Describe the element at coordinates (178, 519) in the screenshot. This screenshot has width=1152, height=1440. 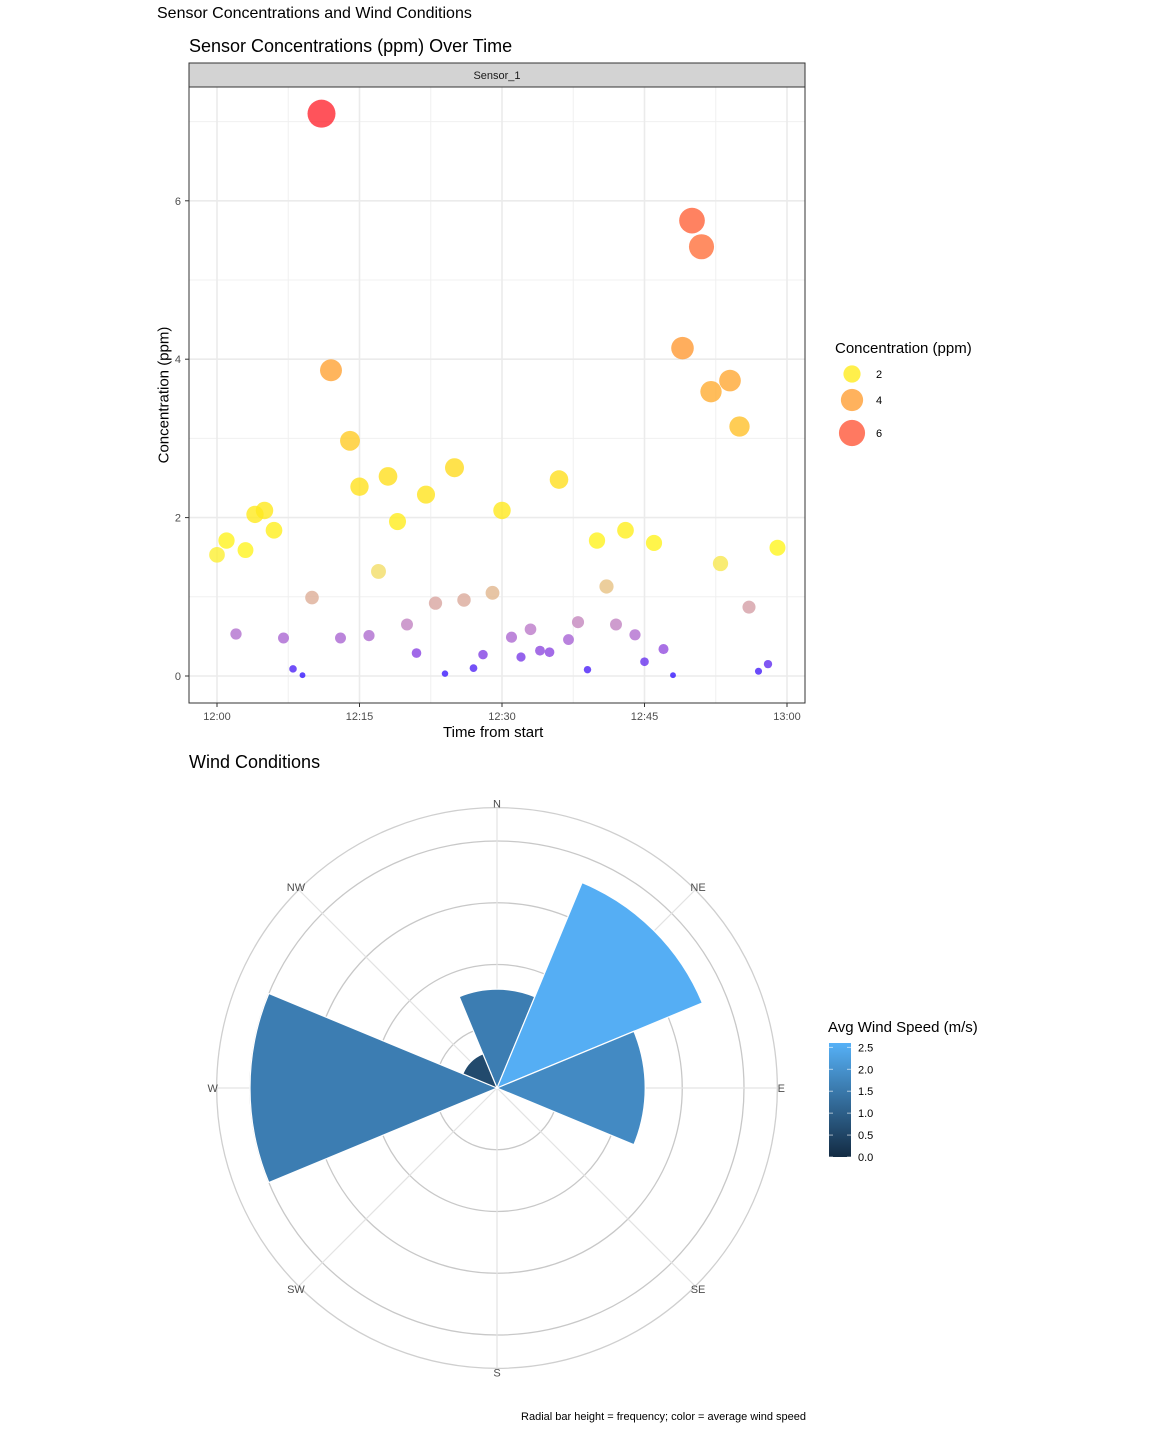
I see `y-tick-label: 2` at that location.